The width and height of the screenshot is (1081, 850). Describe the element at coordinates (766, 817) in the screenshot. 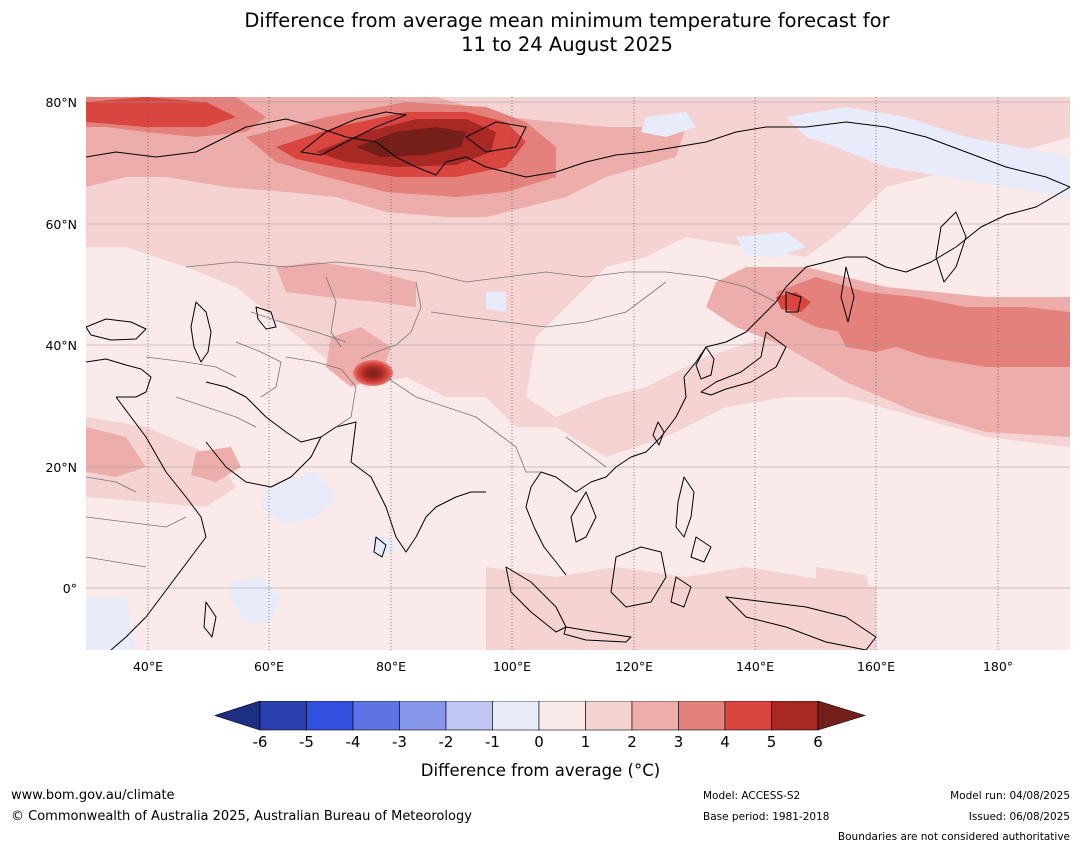

I see `base-period: Base period: 1981-2018` at that location.